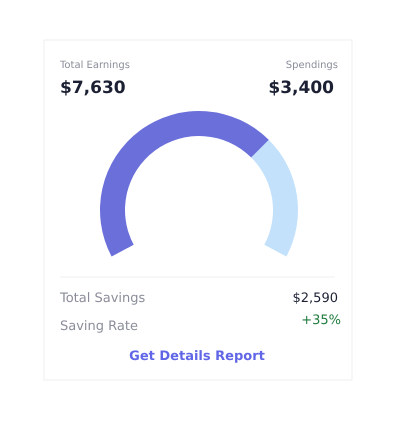 The height and width of the screenshot is (427, 395). I want to click on text: +35%, so click(321, 320).